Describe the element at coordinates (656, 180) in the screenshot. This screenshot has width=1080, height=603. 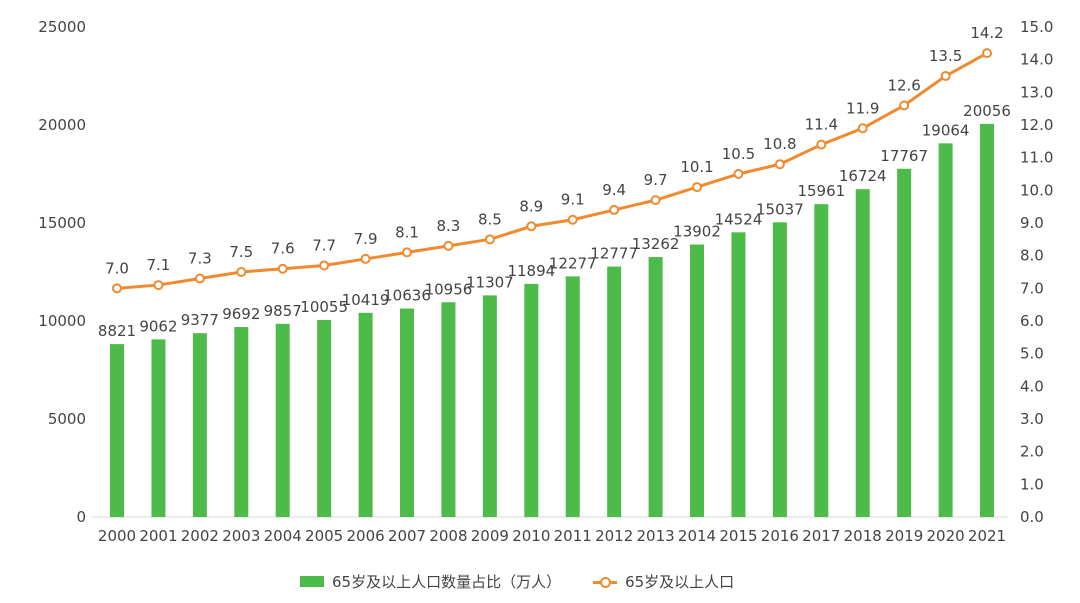
I see `line-data-label: 9.7` at that location.